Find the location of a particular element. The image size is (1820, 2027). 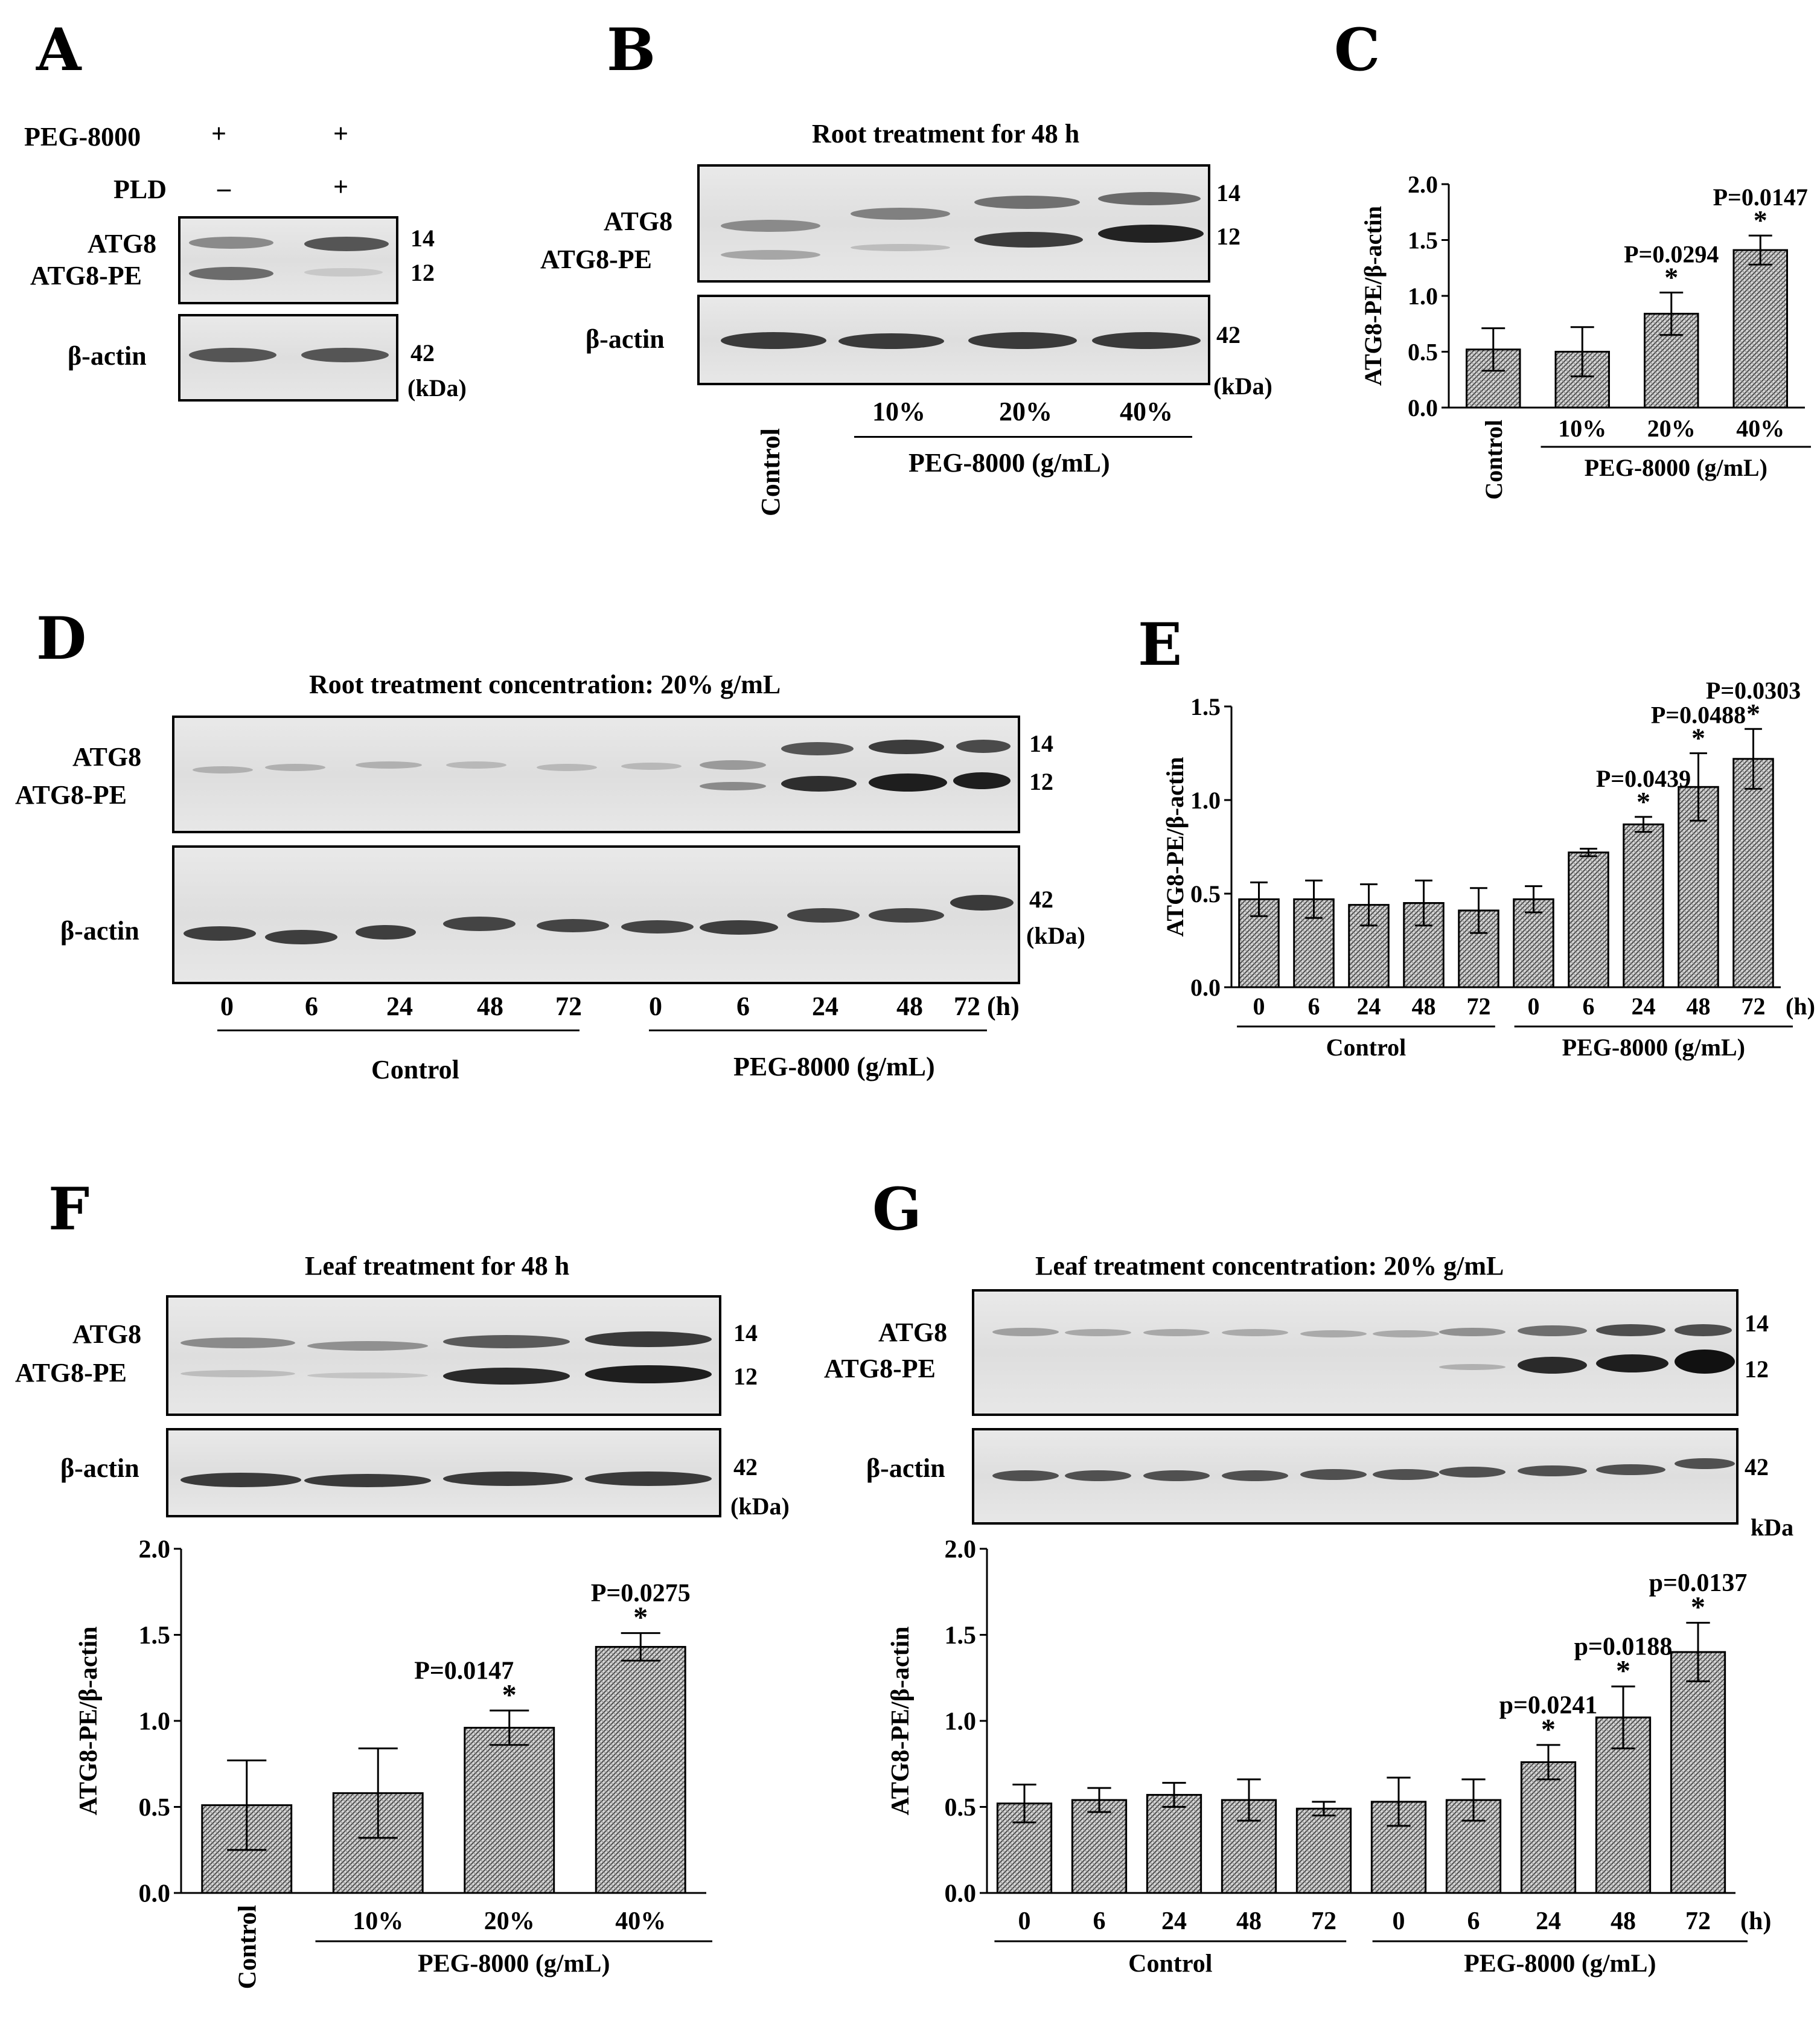

group-underline is located at coordinates (1023, 437).